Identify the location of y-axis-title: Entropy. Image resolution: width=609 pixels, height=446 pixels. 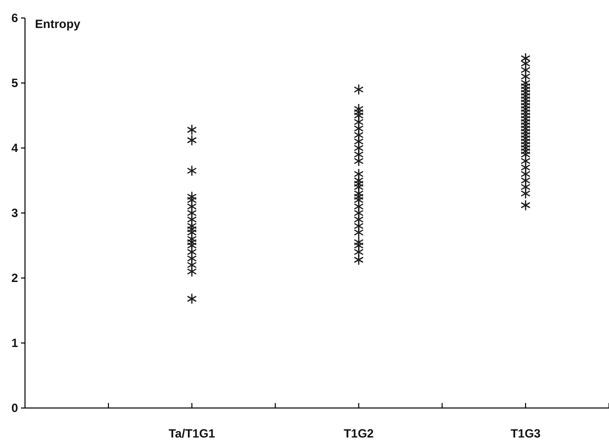
(58, 24).